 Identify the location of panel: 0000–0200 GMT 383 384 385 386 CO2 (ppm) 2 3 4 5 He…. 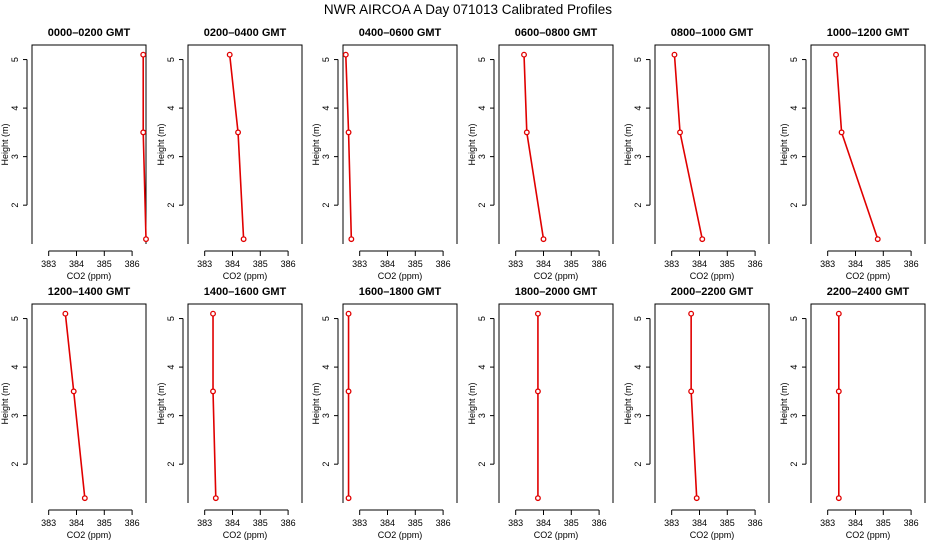
(74, 154).